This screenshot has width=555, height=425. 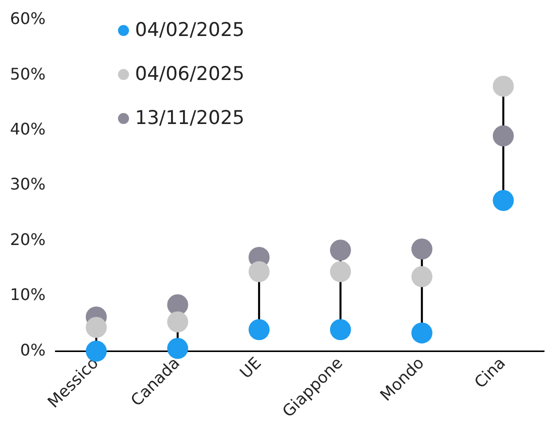 I want to click on legend-label: 04/02/2025, so click(x=190, y=30).